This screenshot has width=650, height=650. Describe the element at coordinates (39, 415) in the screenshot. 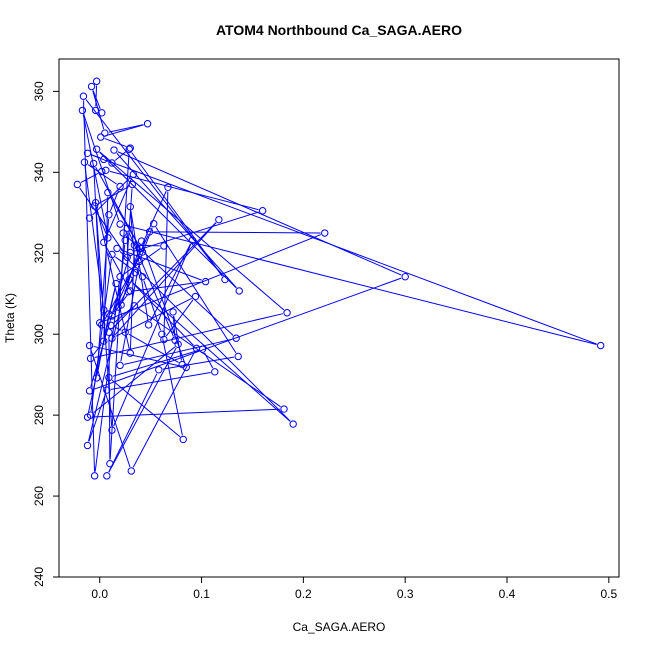

I see `y-tick-label: 280` at that location.